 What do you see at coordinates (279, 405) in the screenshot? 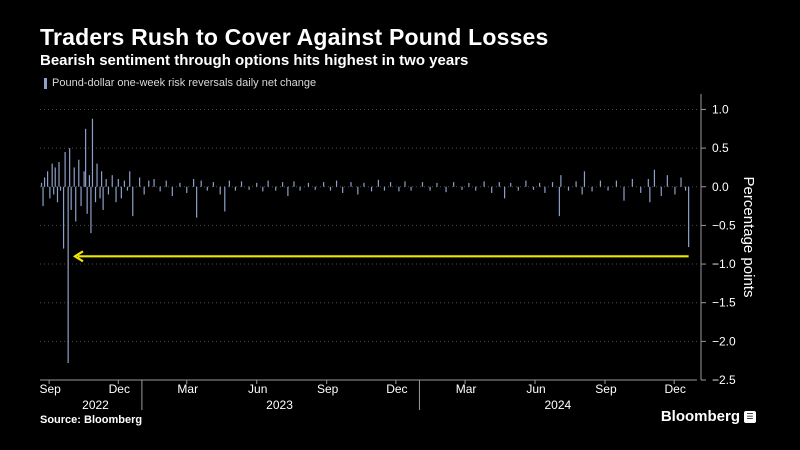
I see `x-year-label: 2023` at bounding box center [279, 405].